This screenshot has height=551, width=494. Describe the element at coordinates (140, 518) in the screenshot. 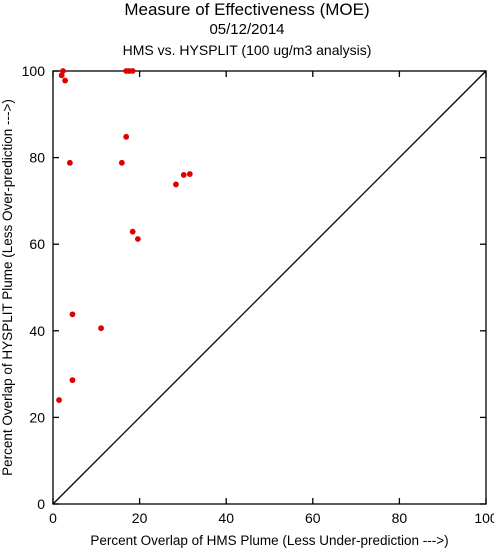

I see `x-tick-label: 20` at that location.